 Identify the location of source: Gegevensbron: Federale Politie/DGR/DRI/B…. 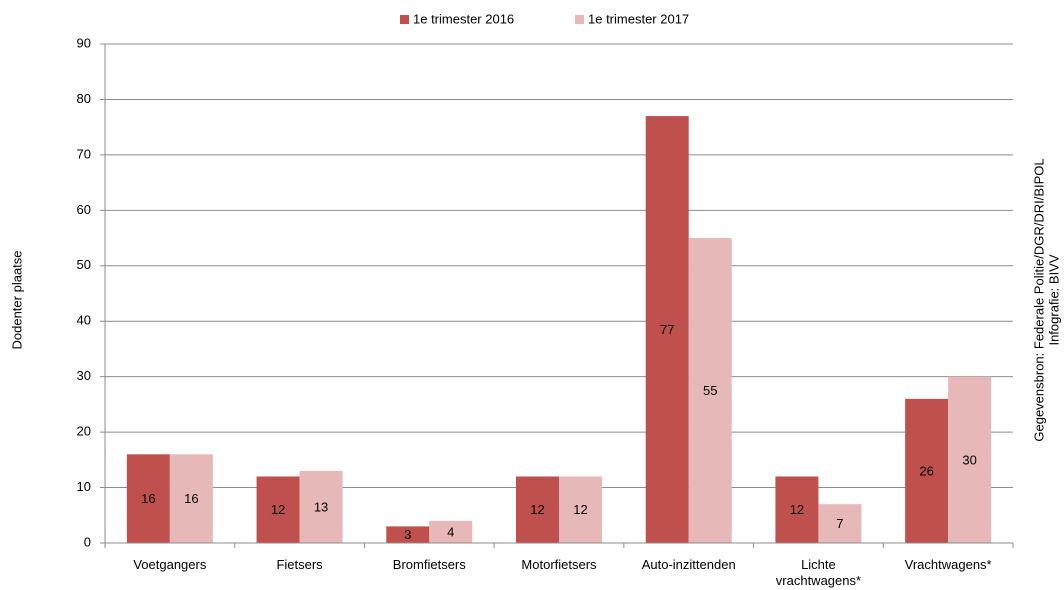
(1038, 299).